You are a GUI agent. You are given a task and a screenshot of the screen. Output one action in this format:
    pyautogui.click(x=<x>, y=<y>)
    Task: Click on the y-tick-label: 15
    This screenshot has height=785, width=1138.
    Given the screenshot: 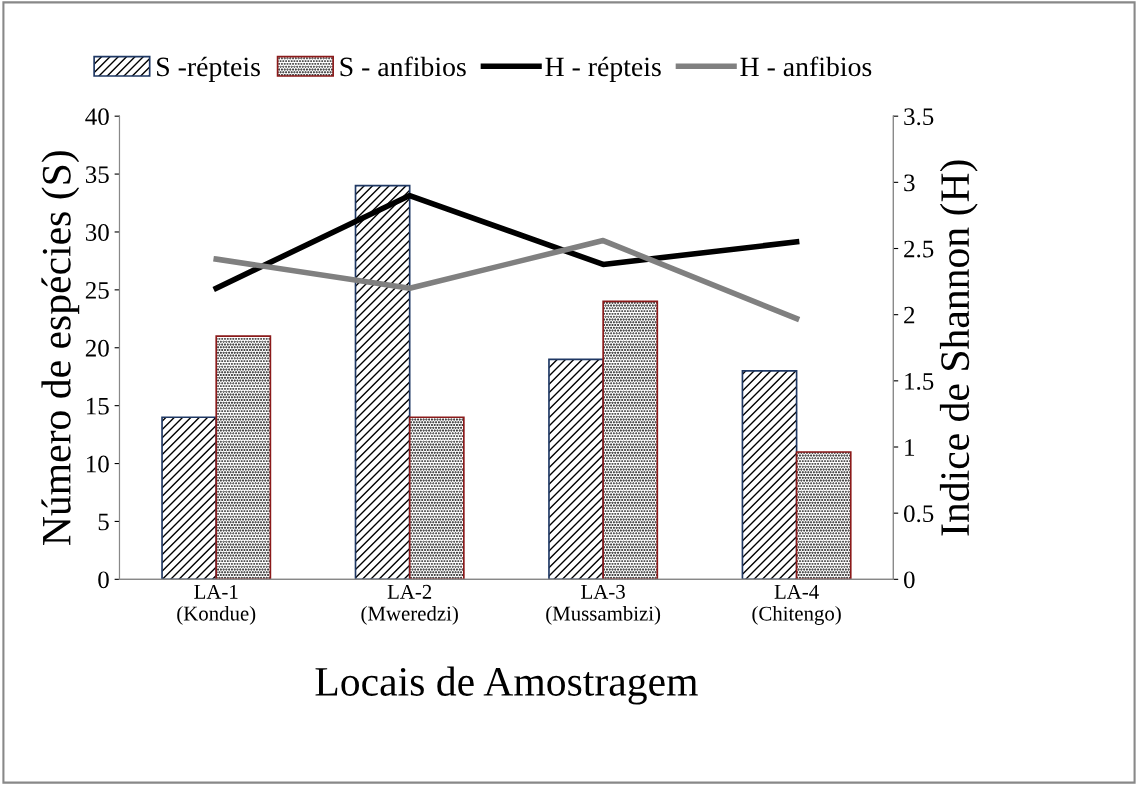 What is the action you would take?
    pyautogui.click(x=97, y=406)
    